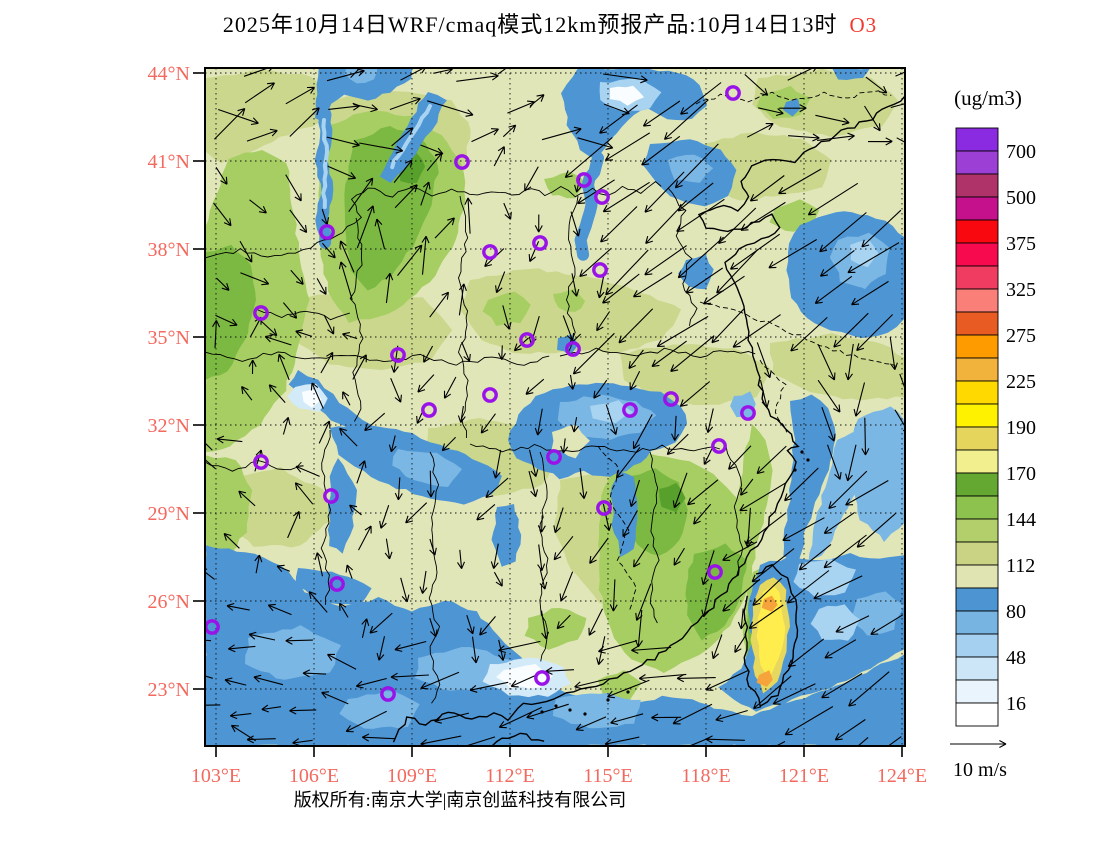 The image size is (1100, 850). What do you see at coordinates (169, 514) in the screenshot?
I see `lat-tick-label: 29°N` at bounding box center [169, 514].